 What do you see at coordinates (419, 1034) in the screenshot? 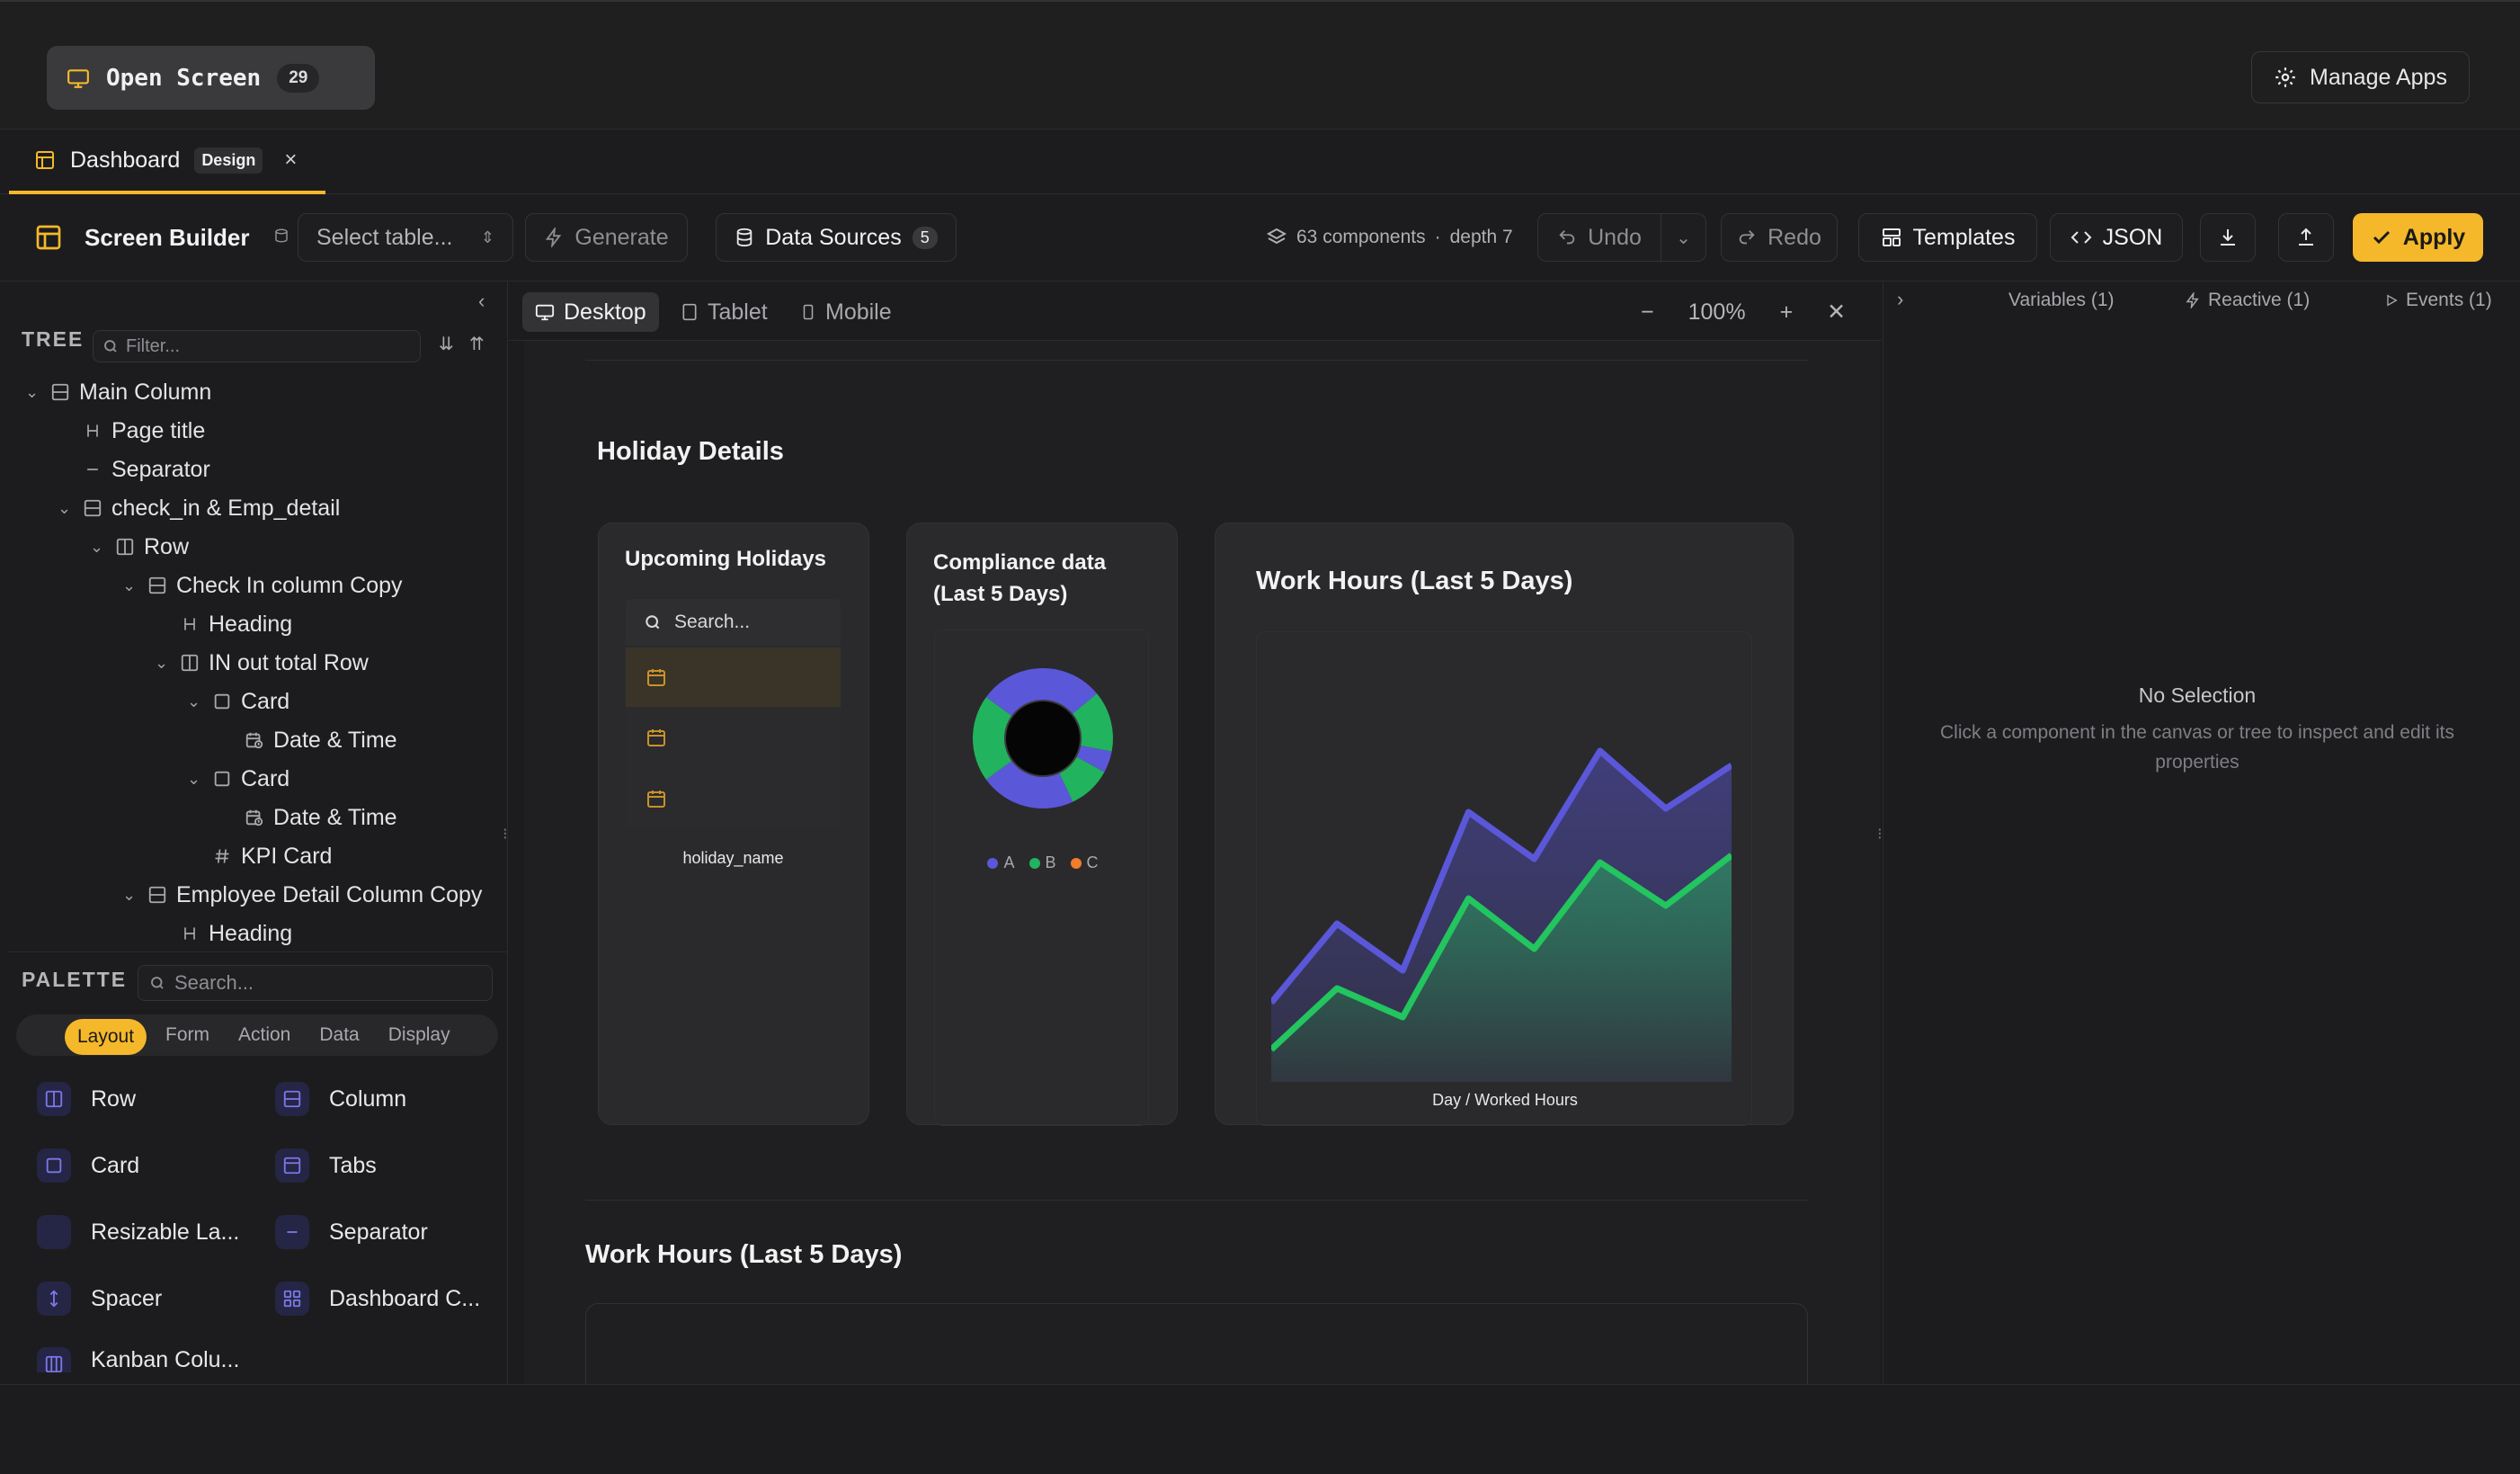
I see `palette-tab-display: Display` at bounding box center [419, 1034].